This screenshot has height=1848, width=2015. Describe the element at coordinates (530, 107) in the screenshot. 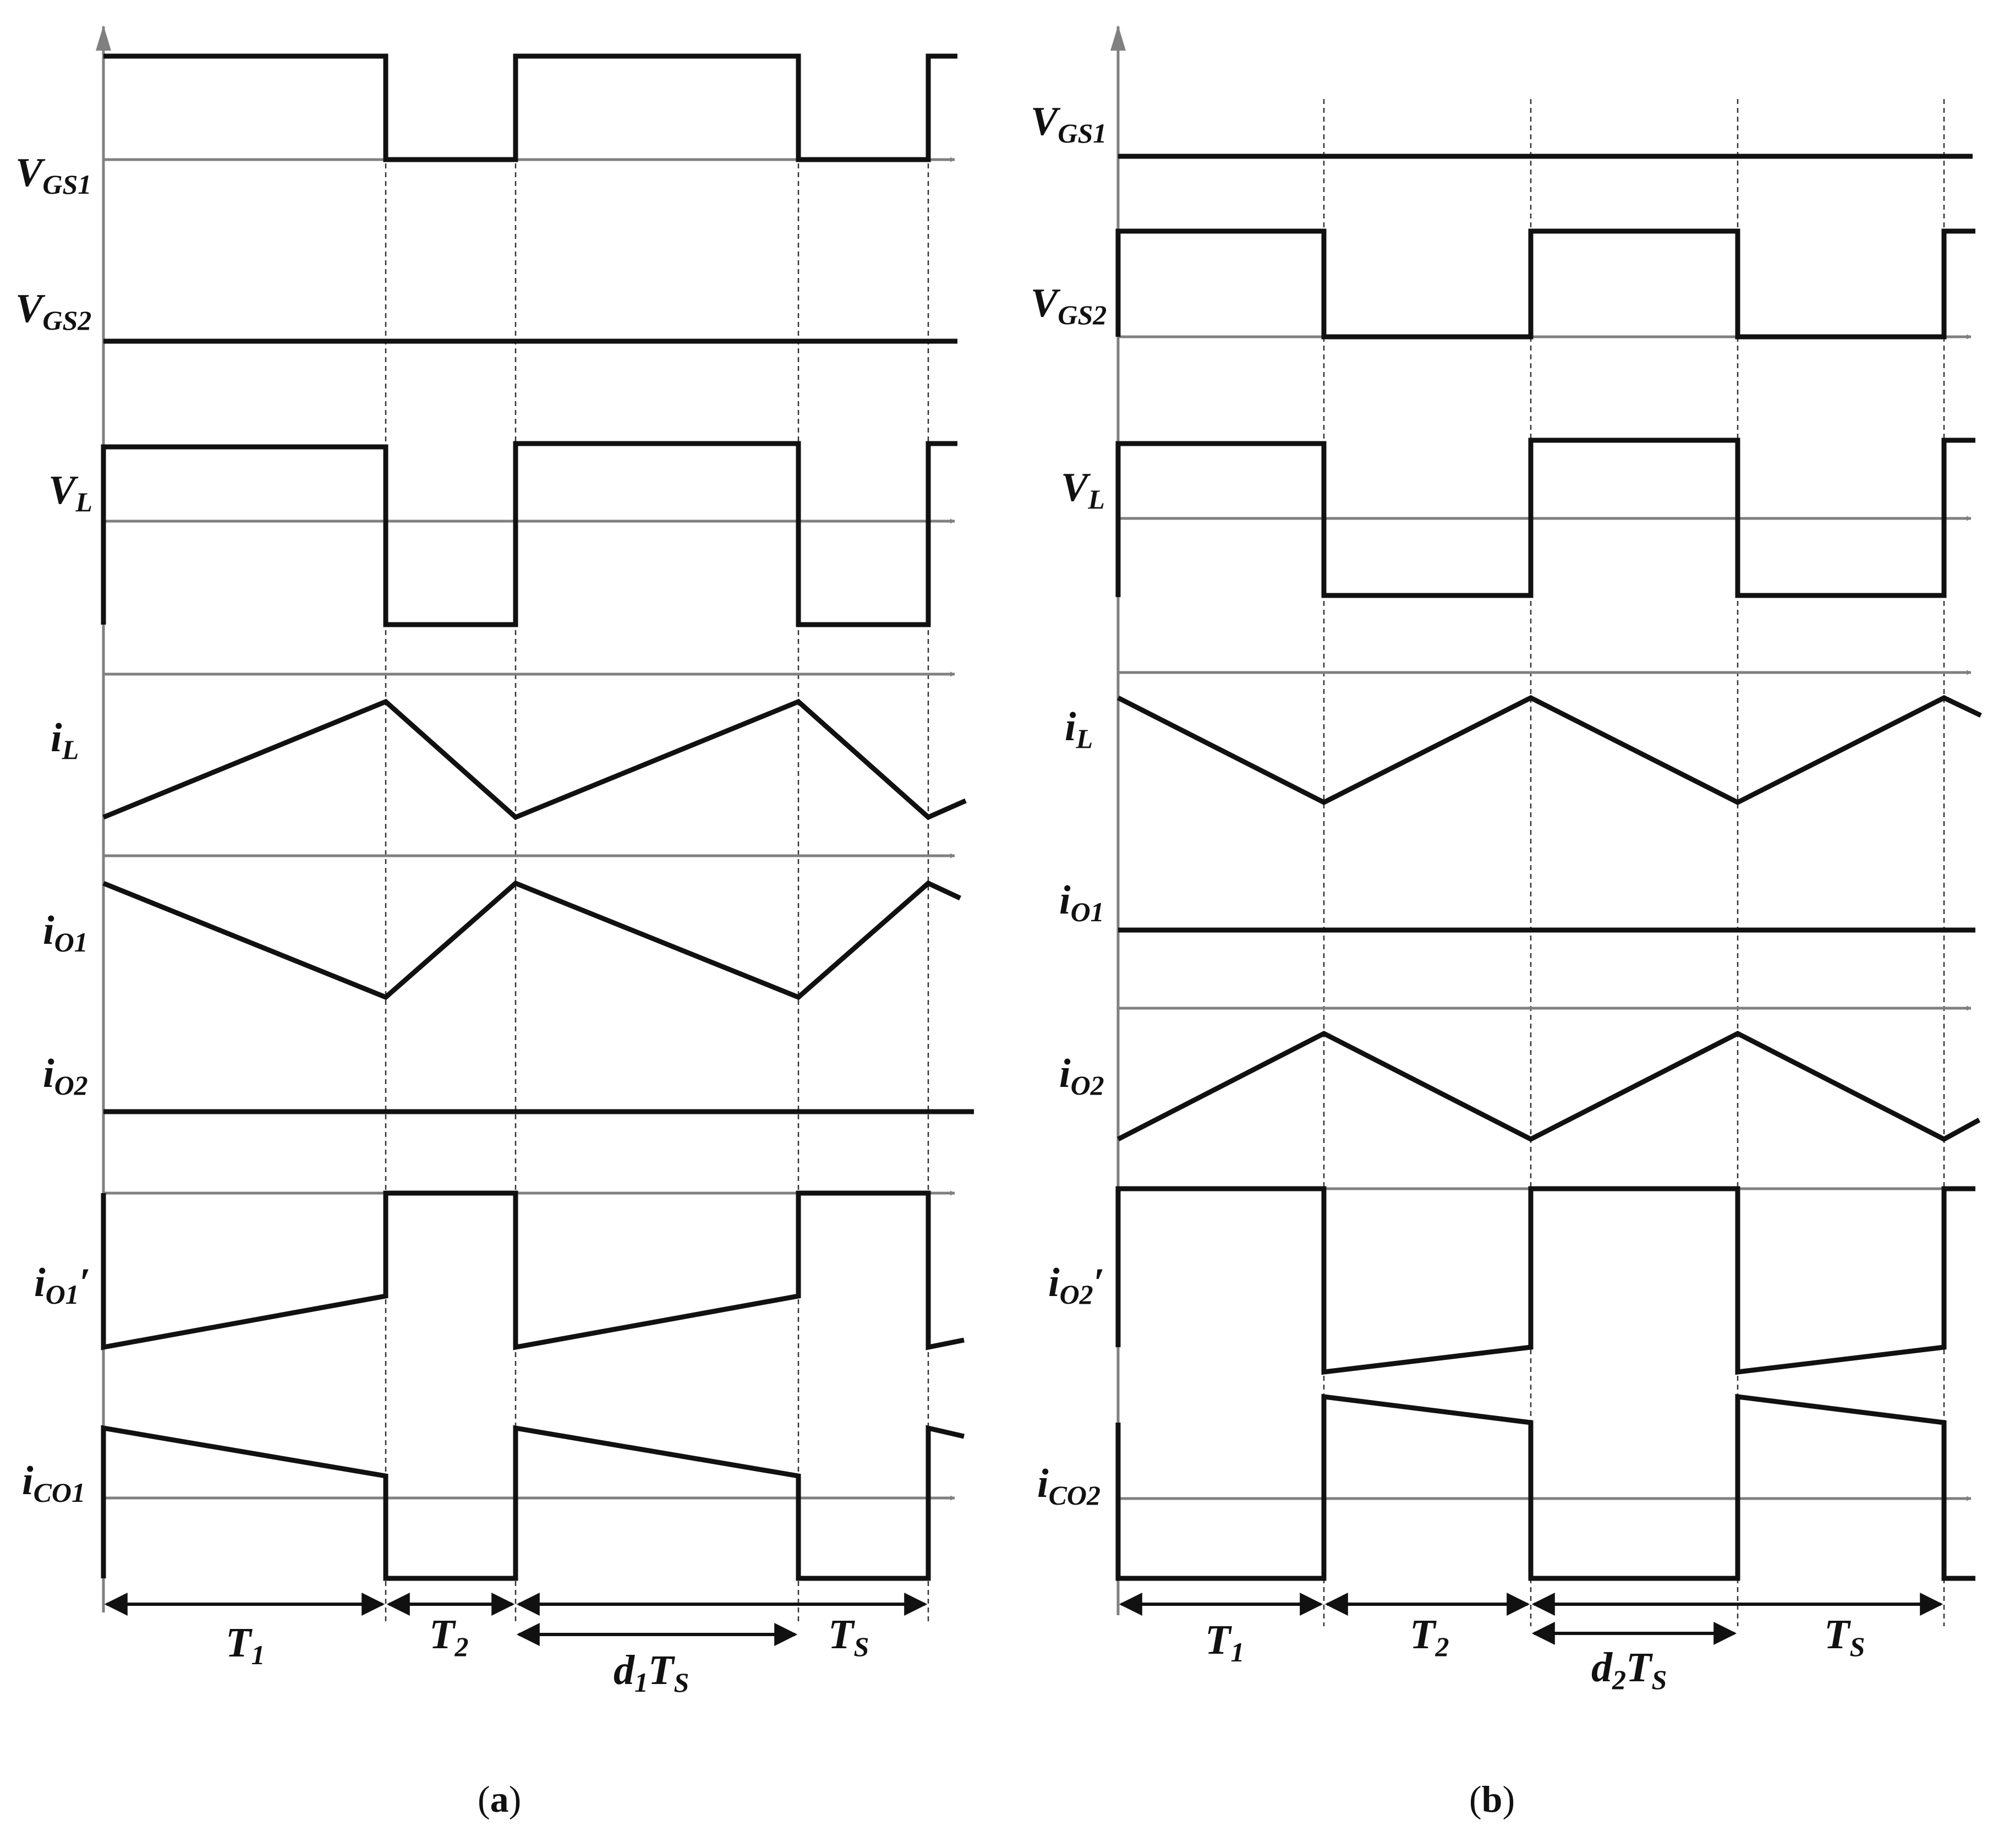

I see `waveform-a-vgs1` at that location.